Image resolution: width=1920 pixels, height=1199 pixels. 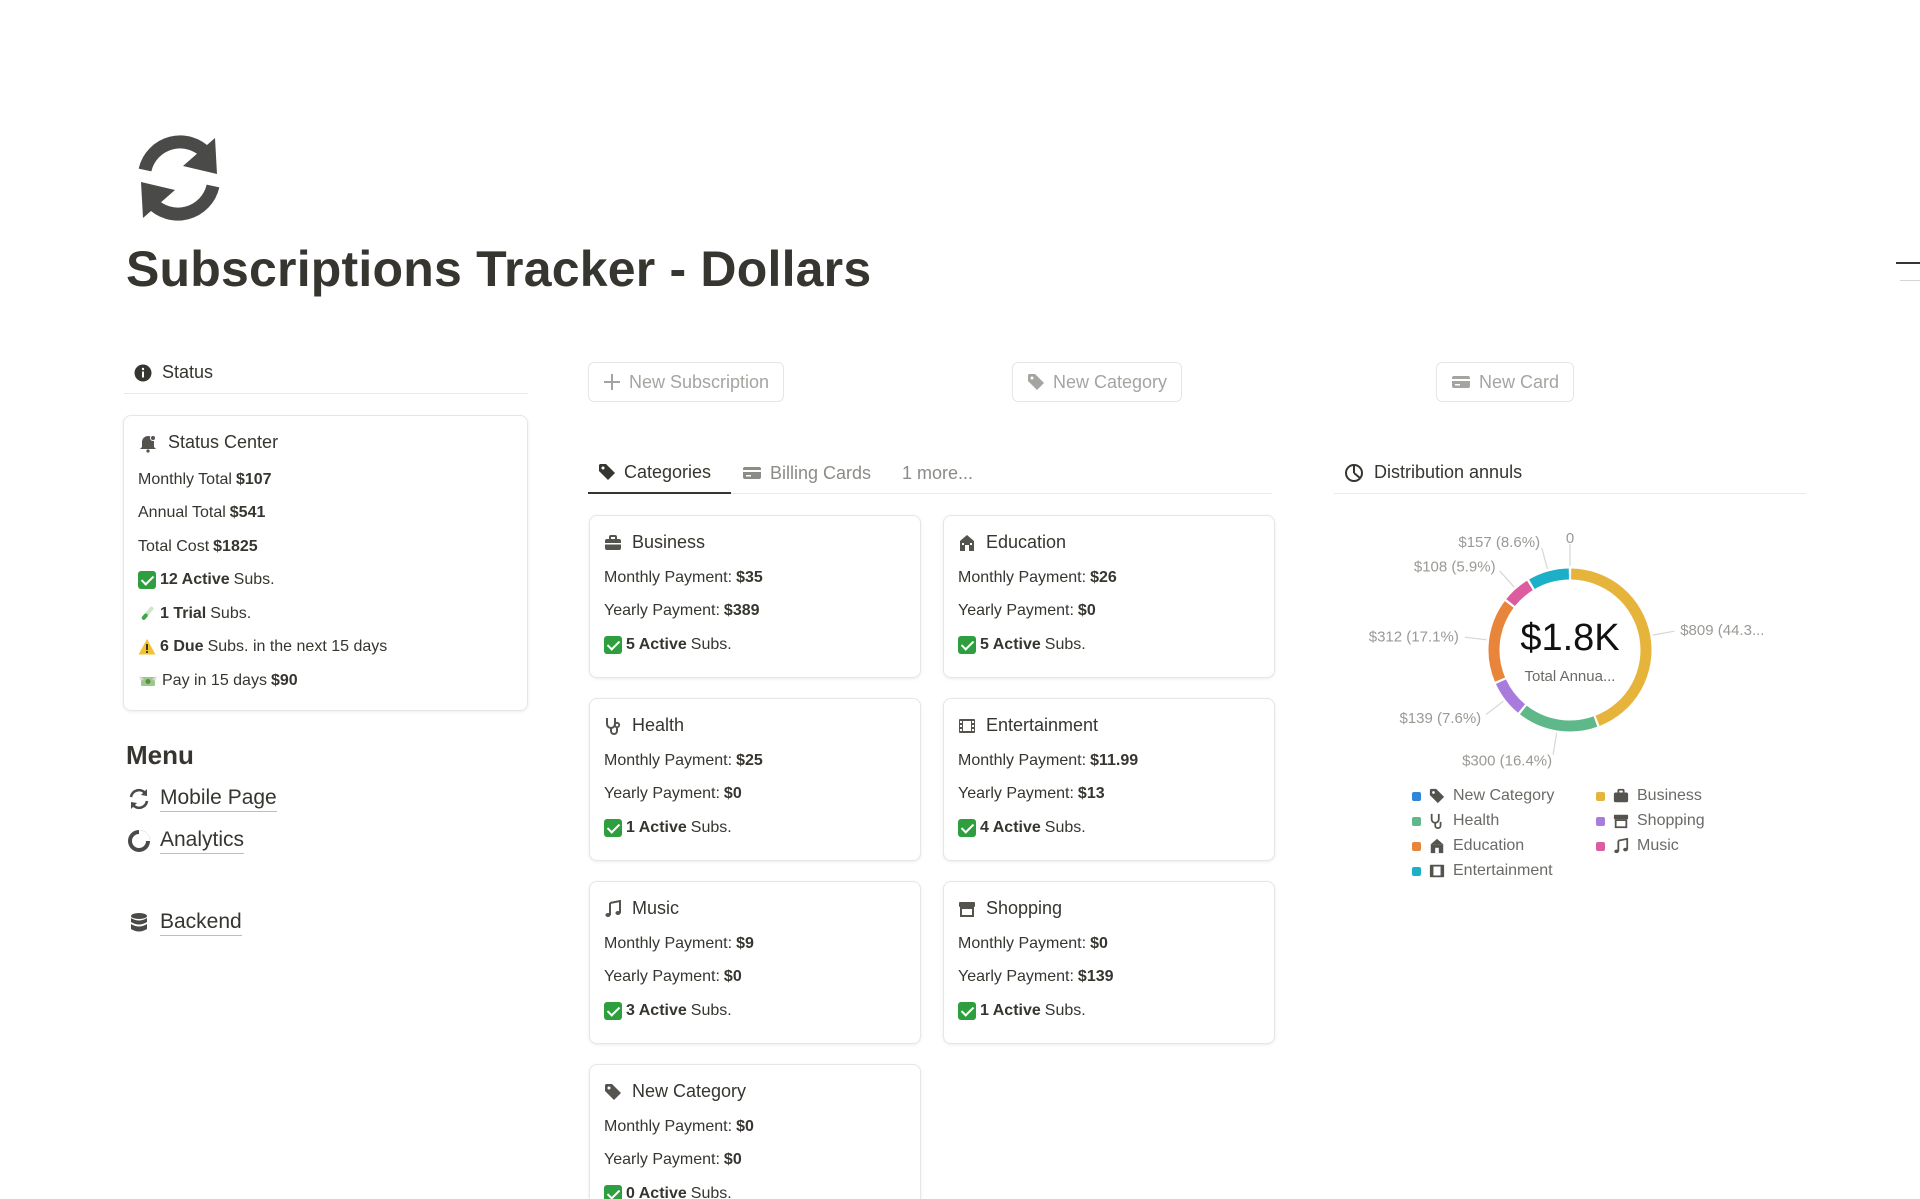 What do you see at coordinates (1483, 796) in the screenshot?
I see `legend-item-new-category: New Category` at bounding box center [1483, 796].